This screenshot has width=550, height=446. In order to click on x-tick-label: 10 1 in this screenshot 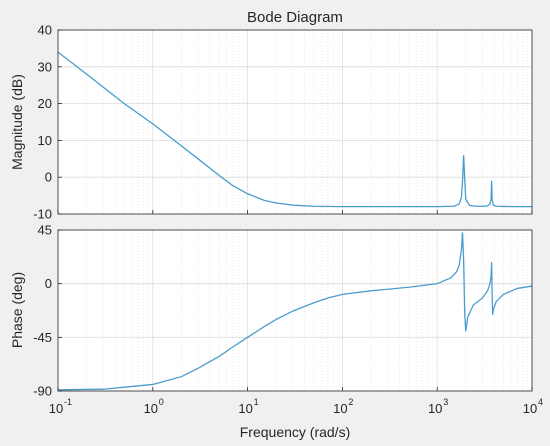, I will do `click(248, 406)`.